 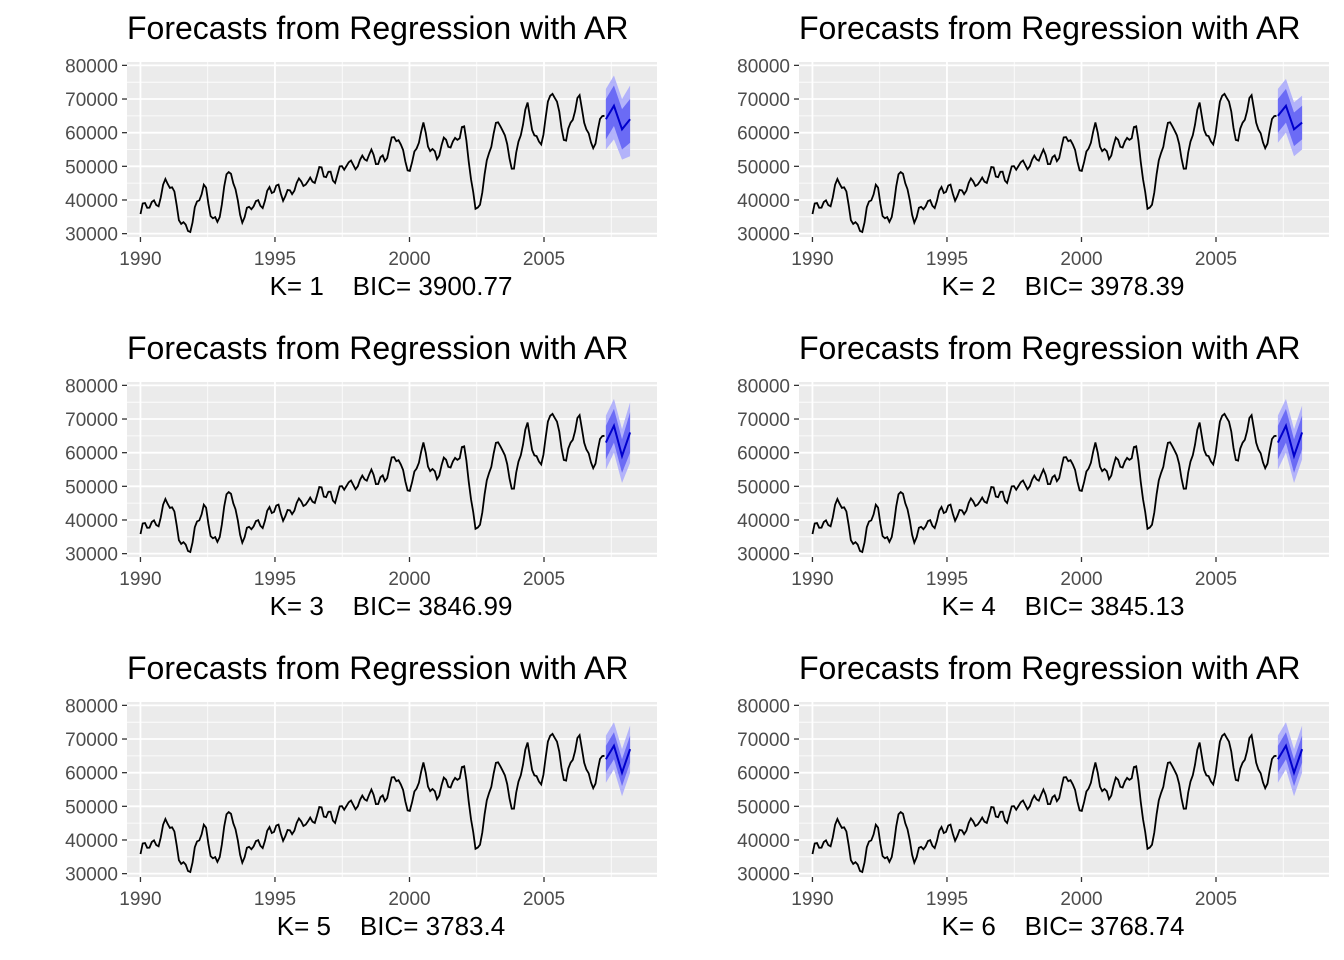 I want to click on chart-caption: K= 1 BIC= 3900.77, so click(x=391, y=286).